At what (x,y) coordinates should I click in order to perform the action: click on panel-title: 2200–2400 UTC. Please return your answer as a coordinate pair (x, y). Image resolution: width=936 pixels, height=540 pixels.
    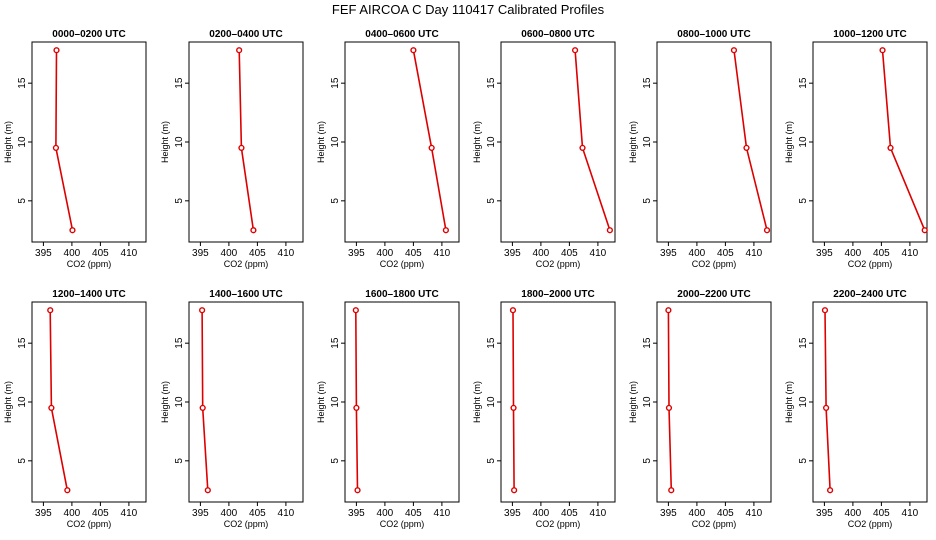
    Looking at the image, I should click on (869, 294).